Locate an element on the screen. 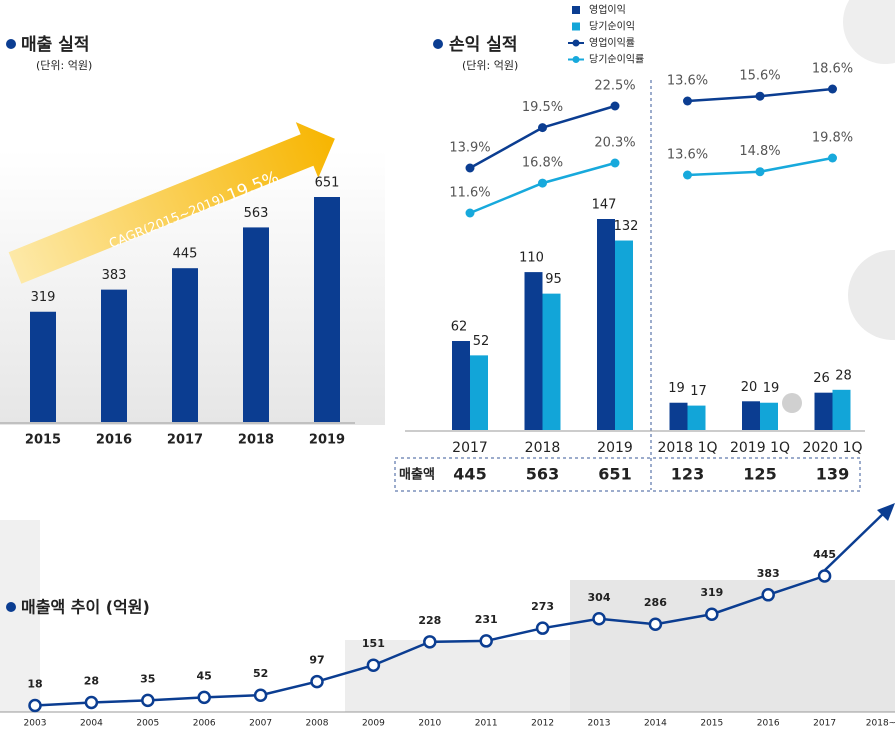  data-label: 286 is located at coordinates (655, 602).